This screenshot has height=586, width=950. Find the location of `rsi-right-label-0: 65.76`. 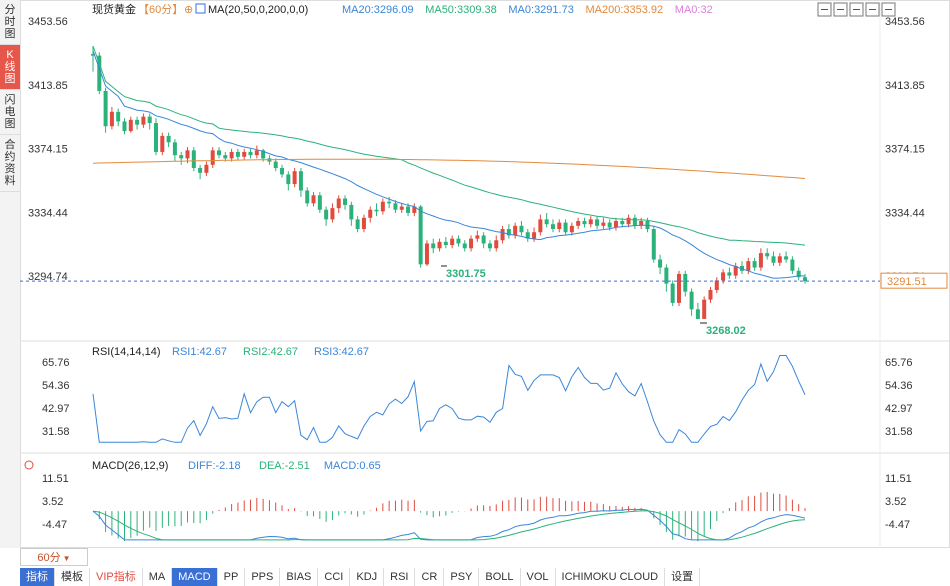

rsi-right-label-0: 65.76 is located at coordinates (899, 363).